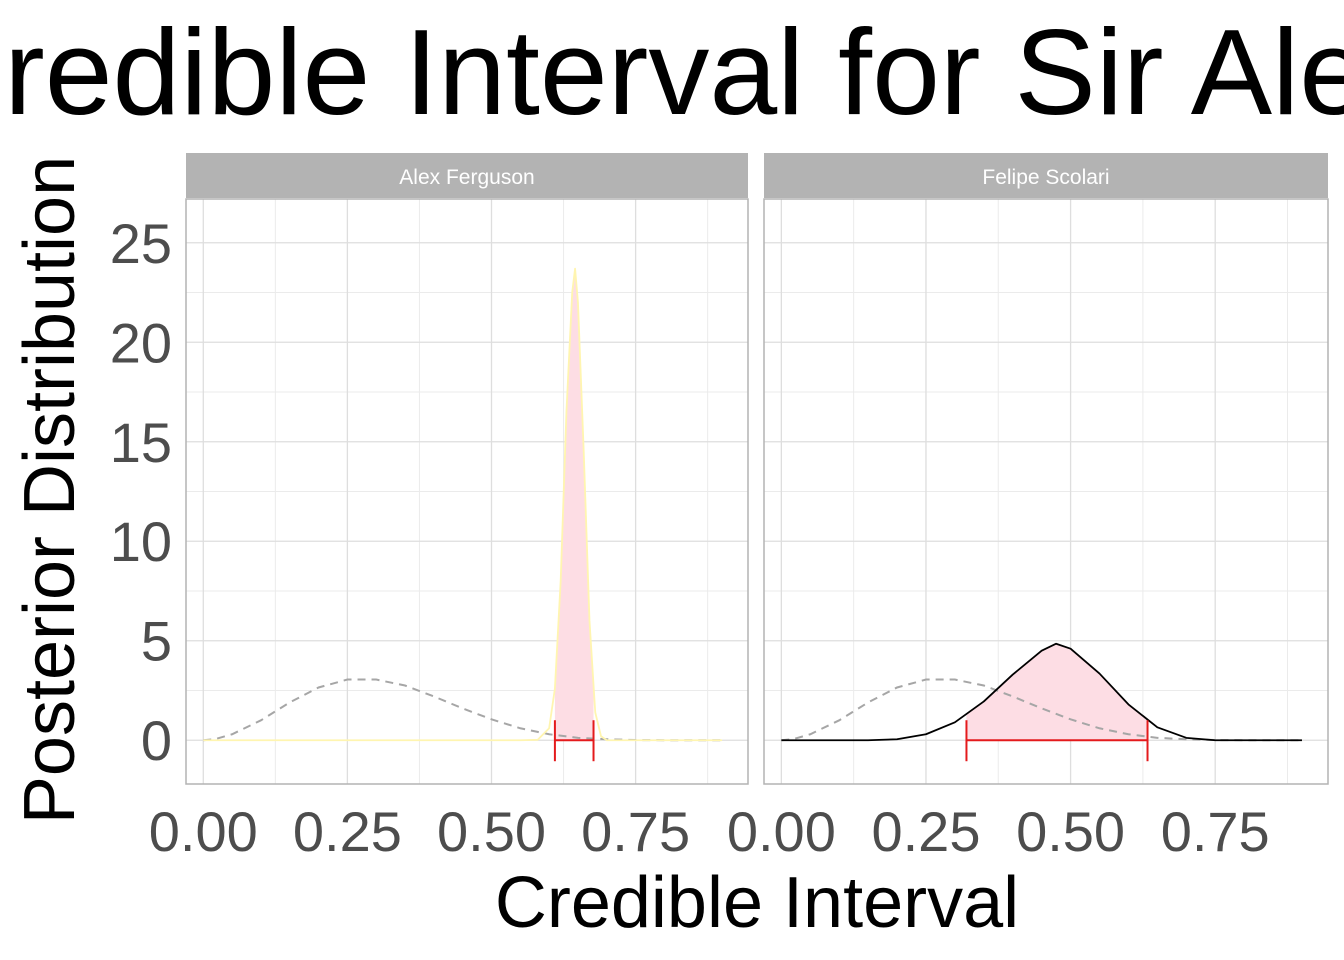 The width and height of the screenshot is (1344, 960). I want to click on y-tick-label: 5, so click(156, 641).